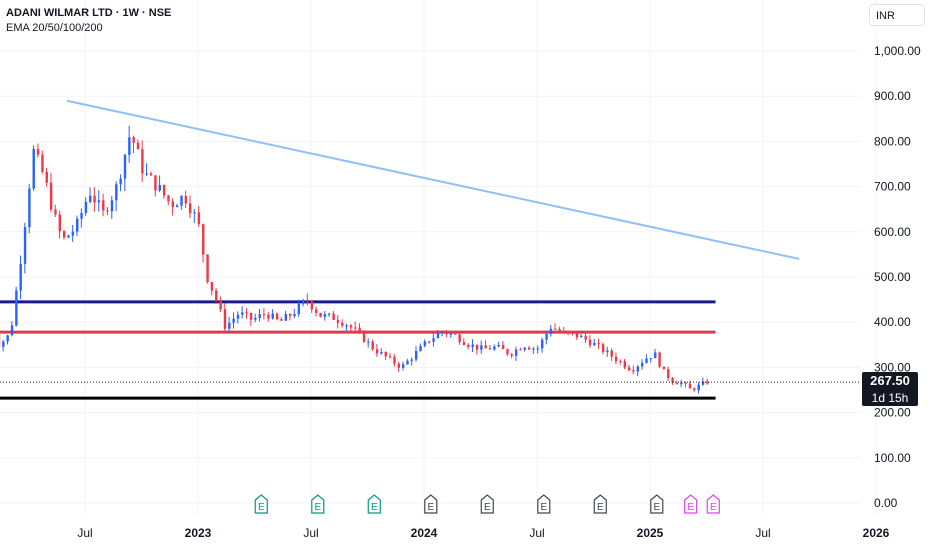 Image resolution: width=932 pixels, height=550 pixels. I want to click on horizontal-levels, so click(358, 350).